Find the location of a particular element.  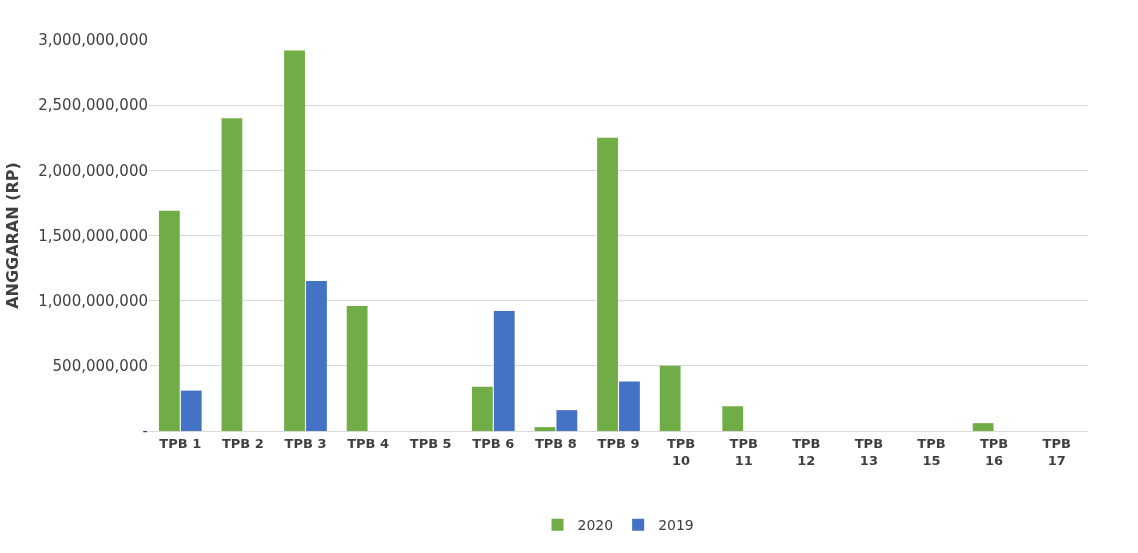

y-tick-label: 2,500,000,000 is located at coordinates (93, 105).